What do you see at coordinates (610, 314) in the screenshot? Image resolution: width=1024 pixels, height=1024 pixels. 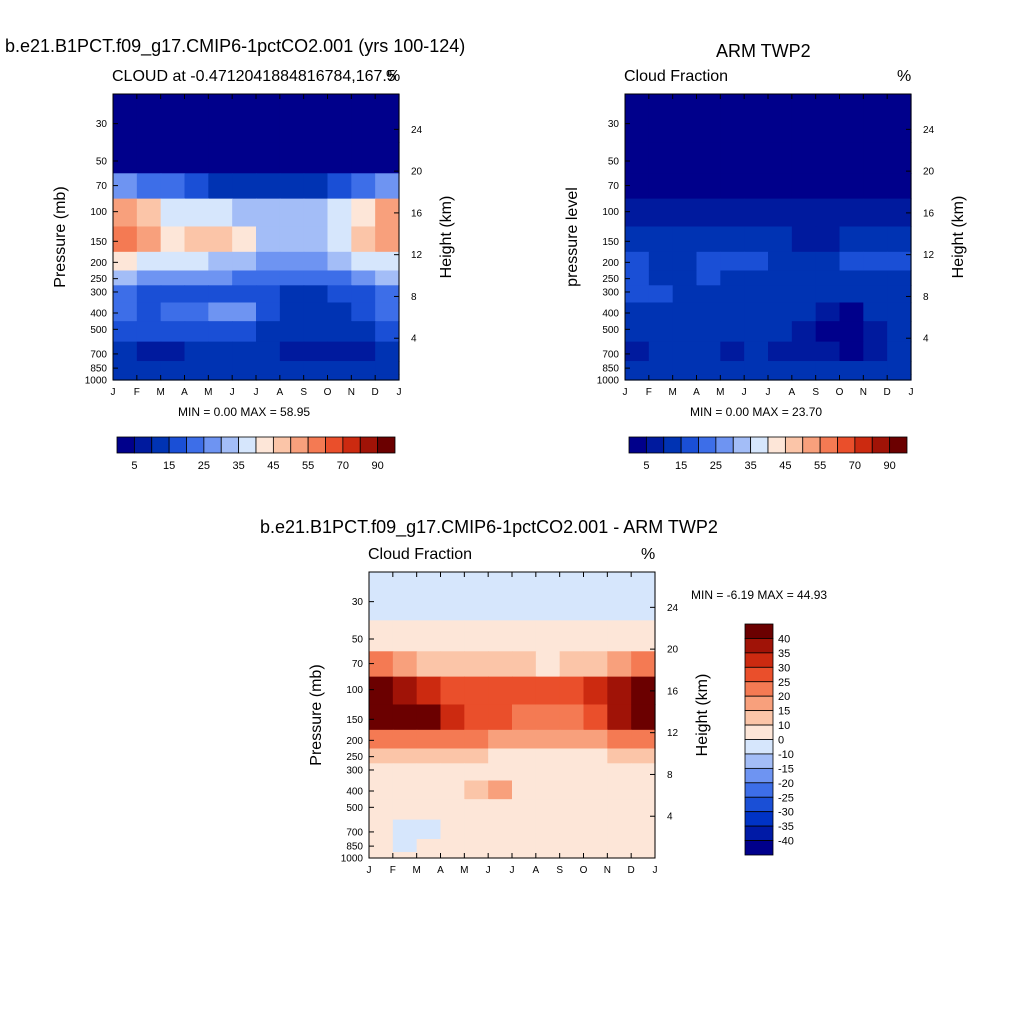 I see `y-tick-label: 400` at bounding box center [610, 314].